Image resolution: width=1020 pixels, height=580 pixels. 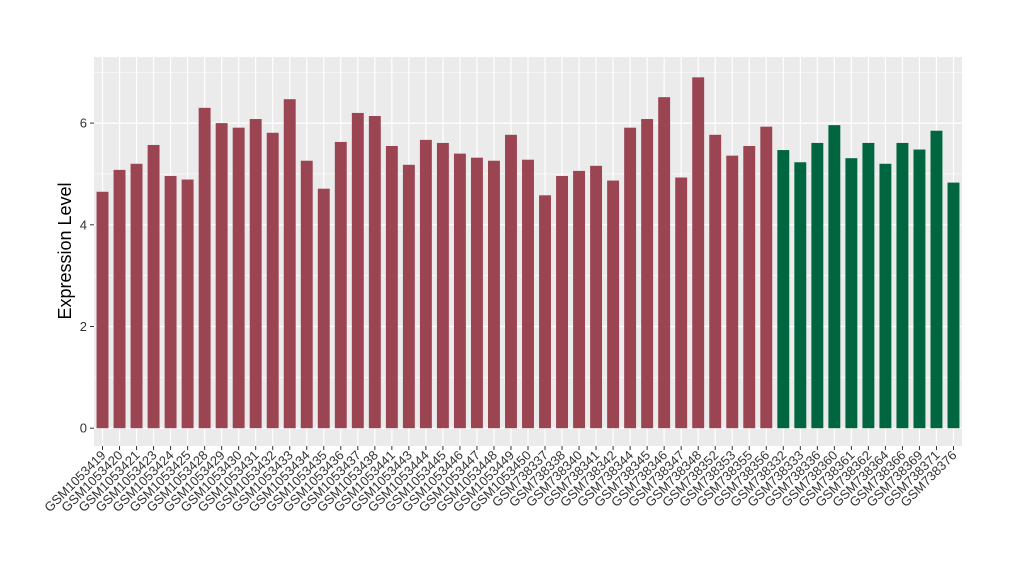 I want to click on y-tick-label: 0, so click(x=83, y=428).